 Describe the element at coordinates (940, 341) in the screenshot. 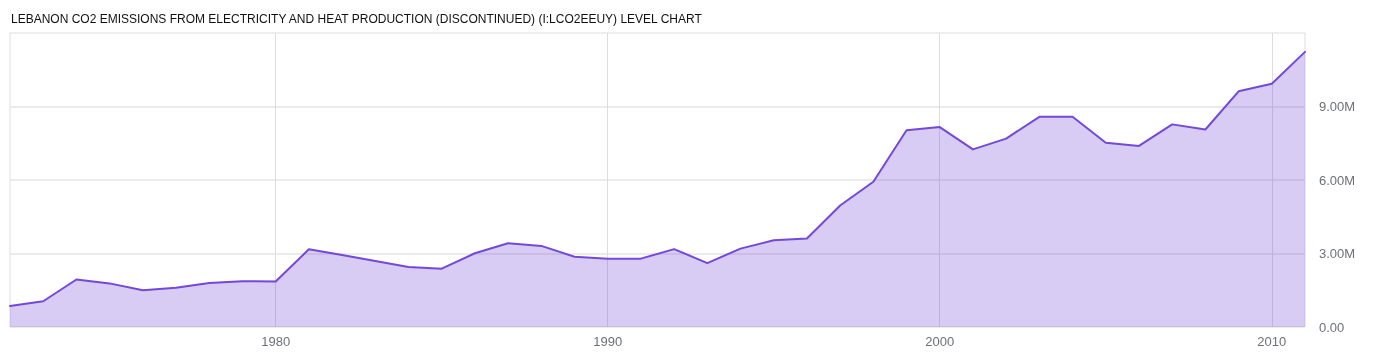

I see `x-tick-label: 2000` at that location.